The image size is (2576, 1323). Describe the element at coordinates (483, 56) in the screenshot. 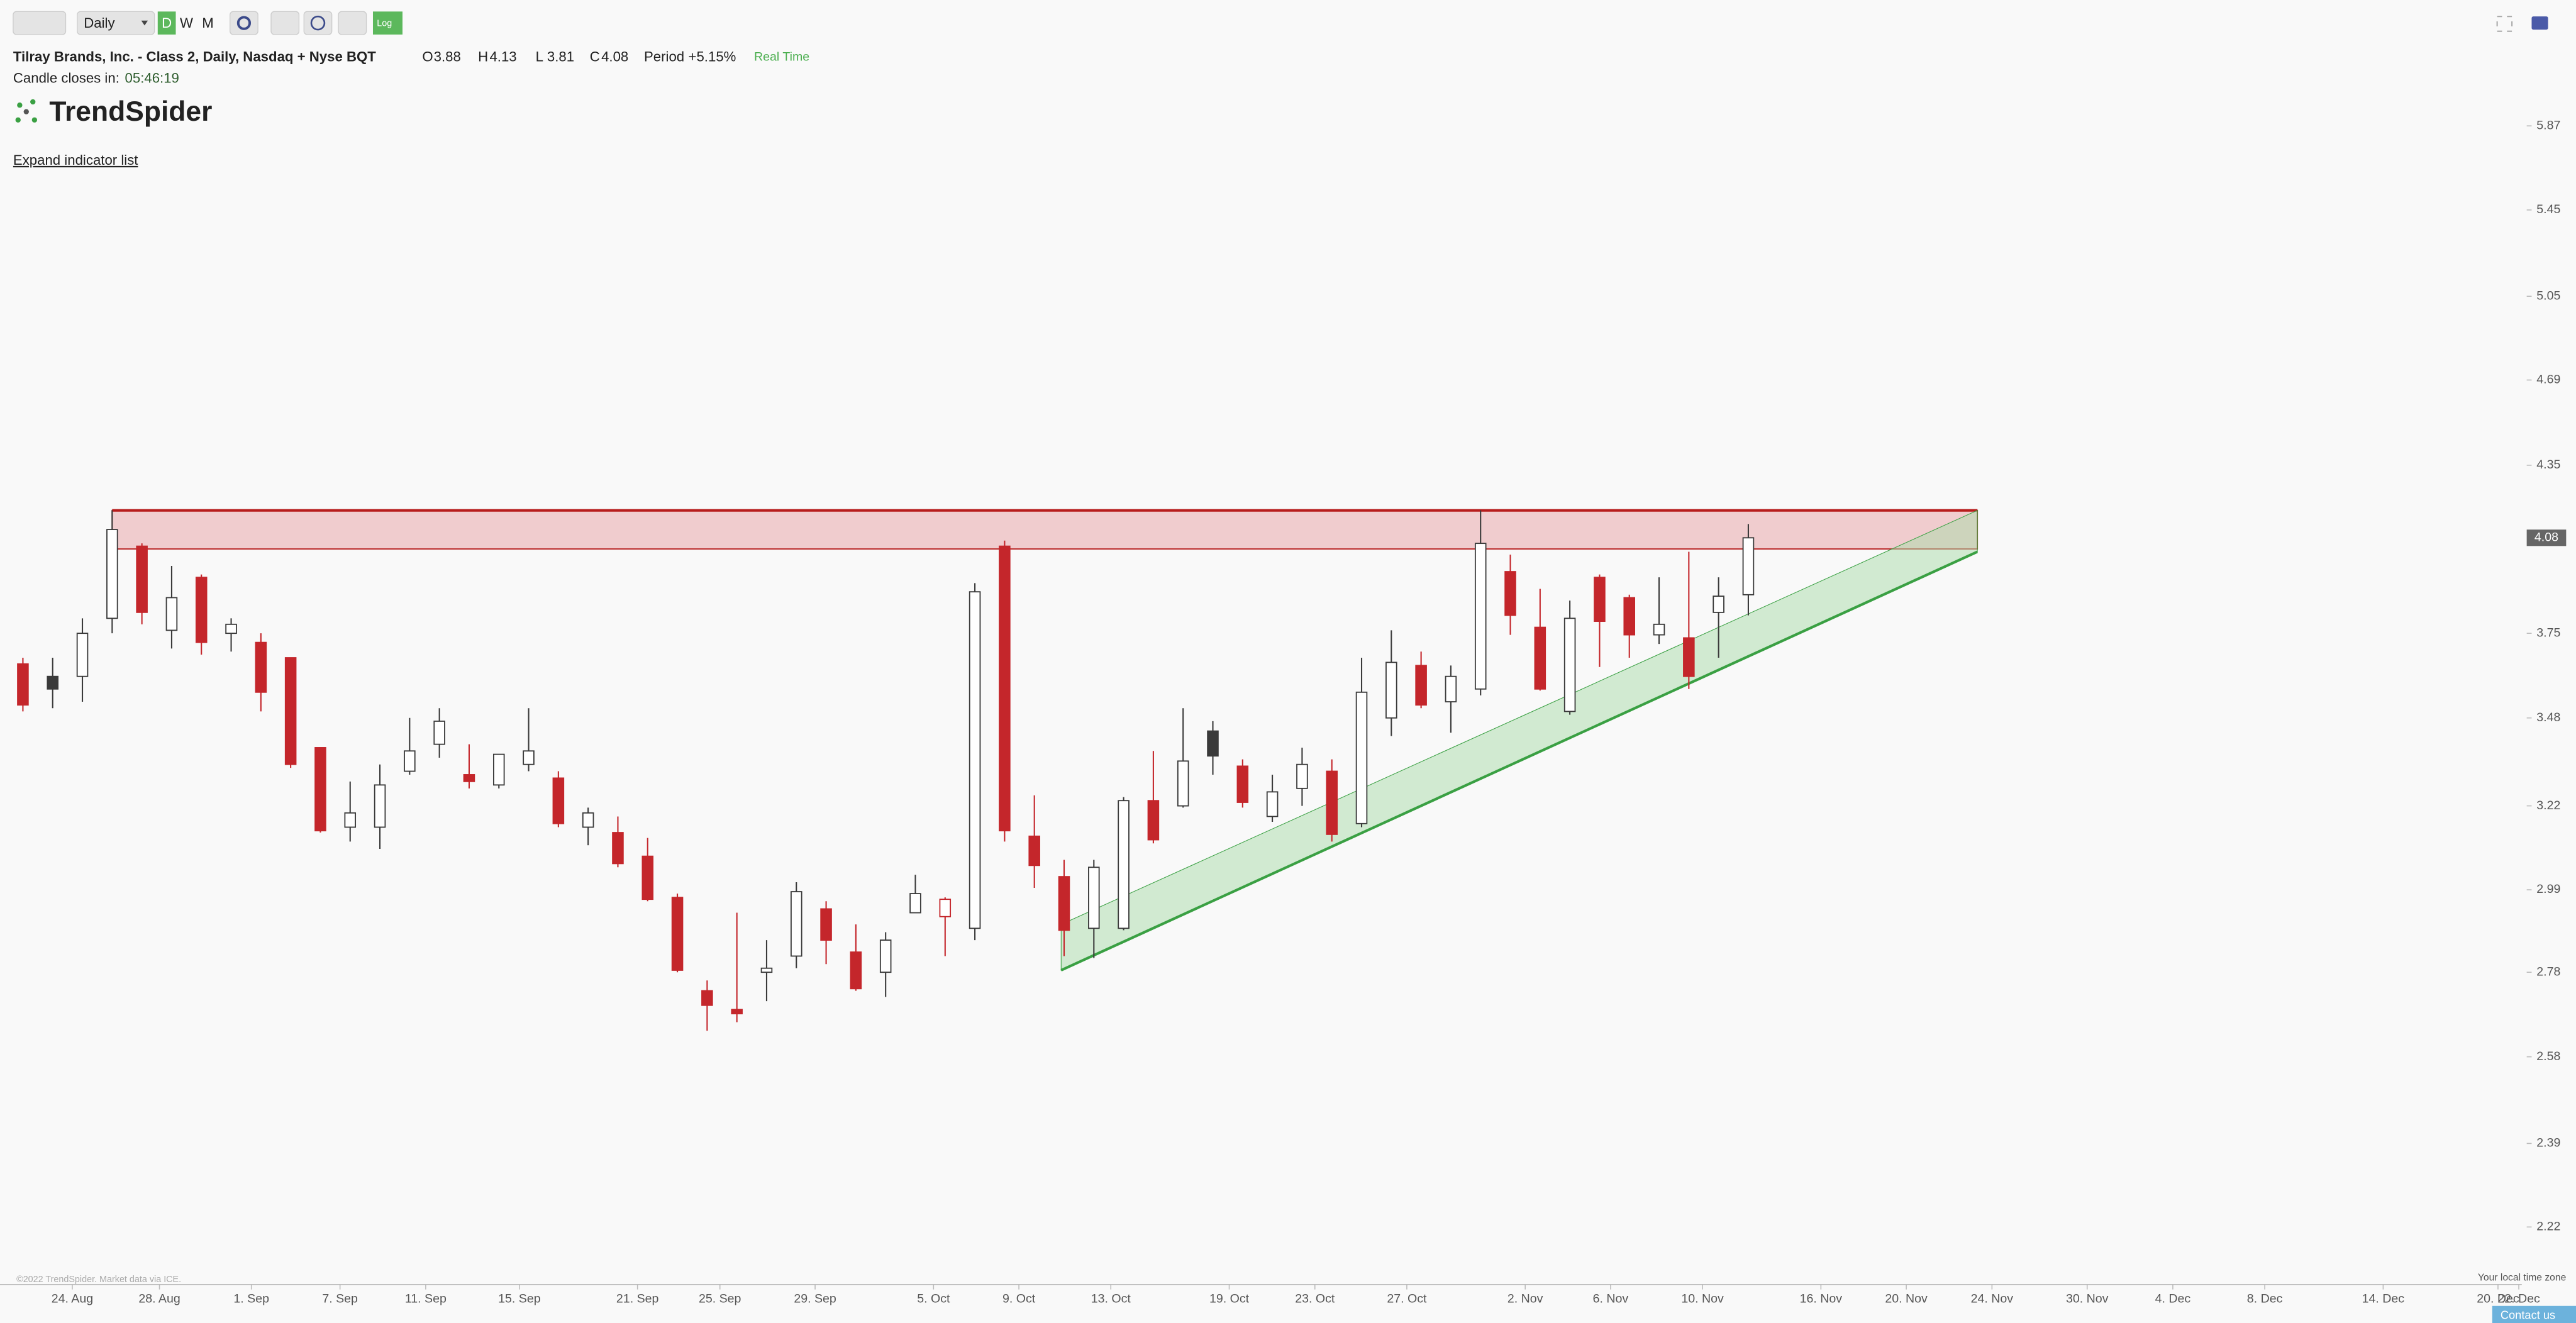

I see `ohlc-key: H` at that location.